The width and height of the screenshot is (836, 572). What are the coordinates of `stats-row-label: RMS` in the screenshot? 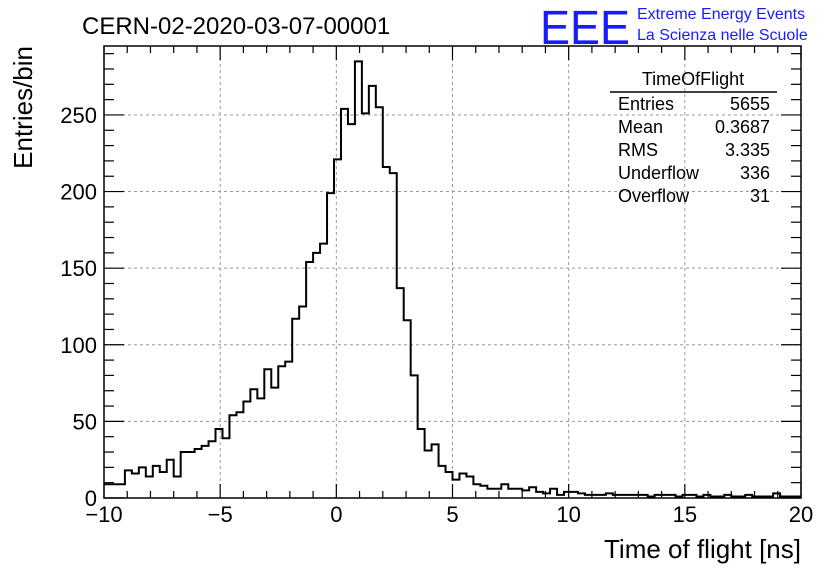 It's located at (638, 150).